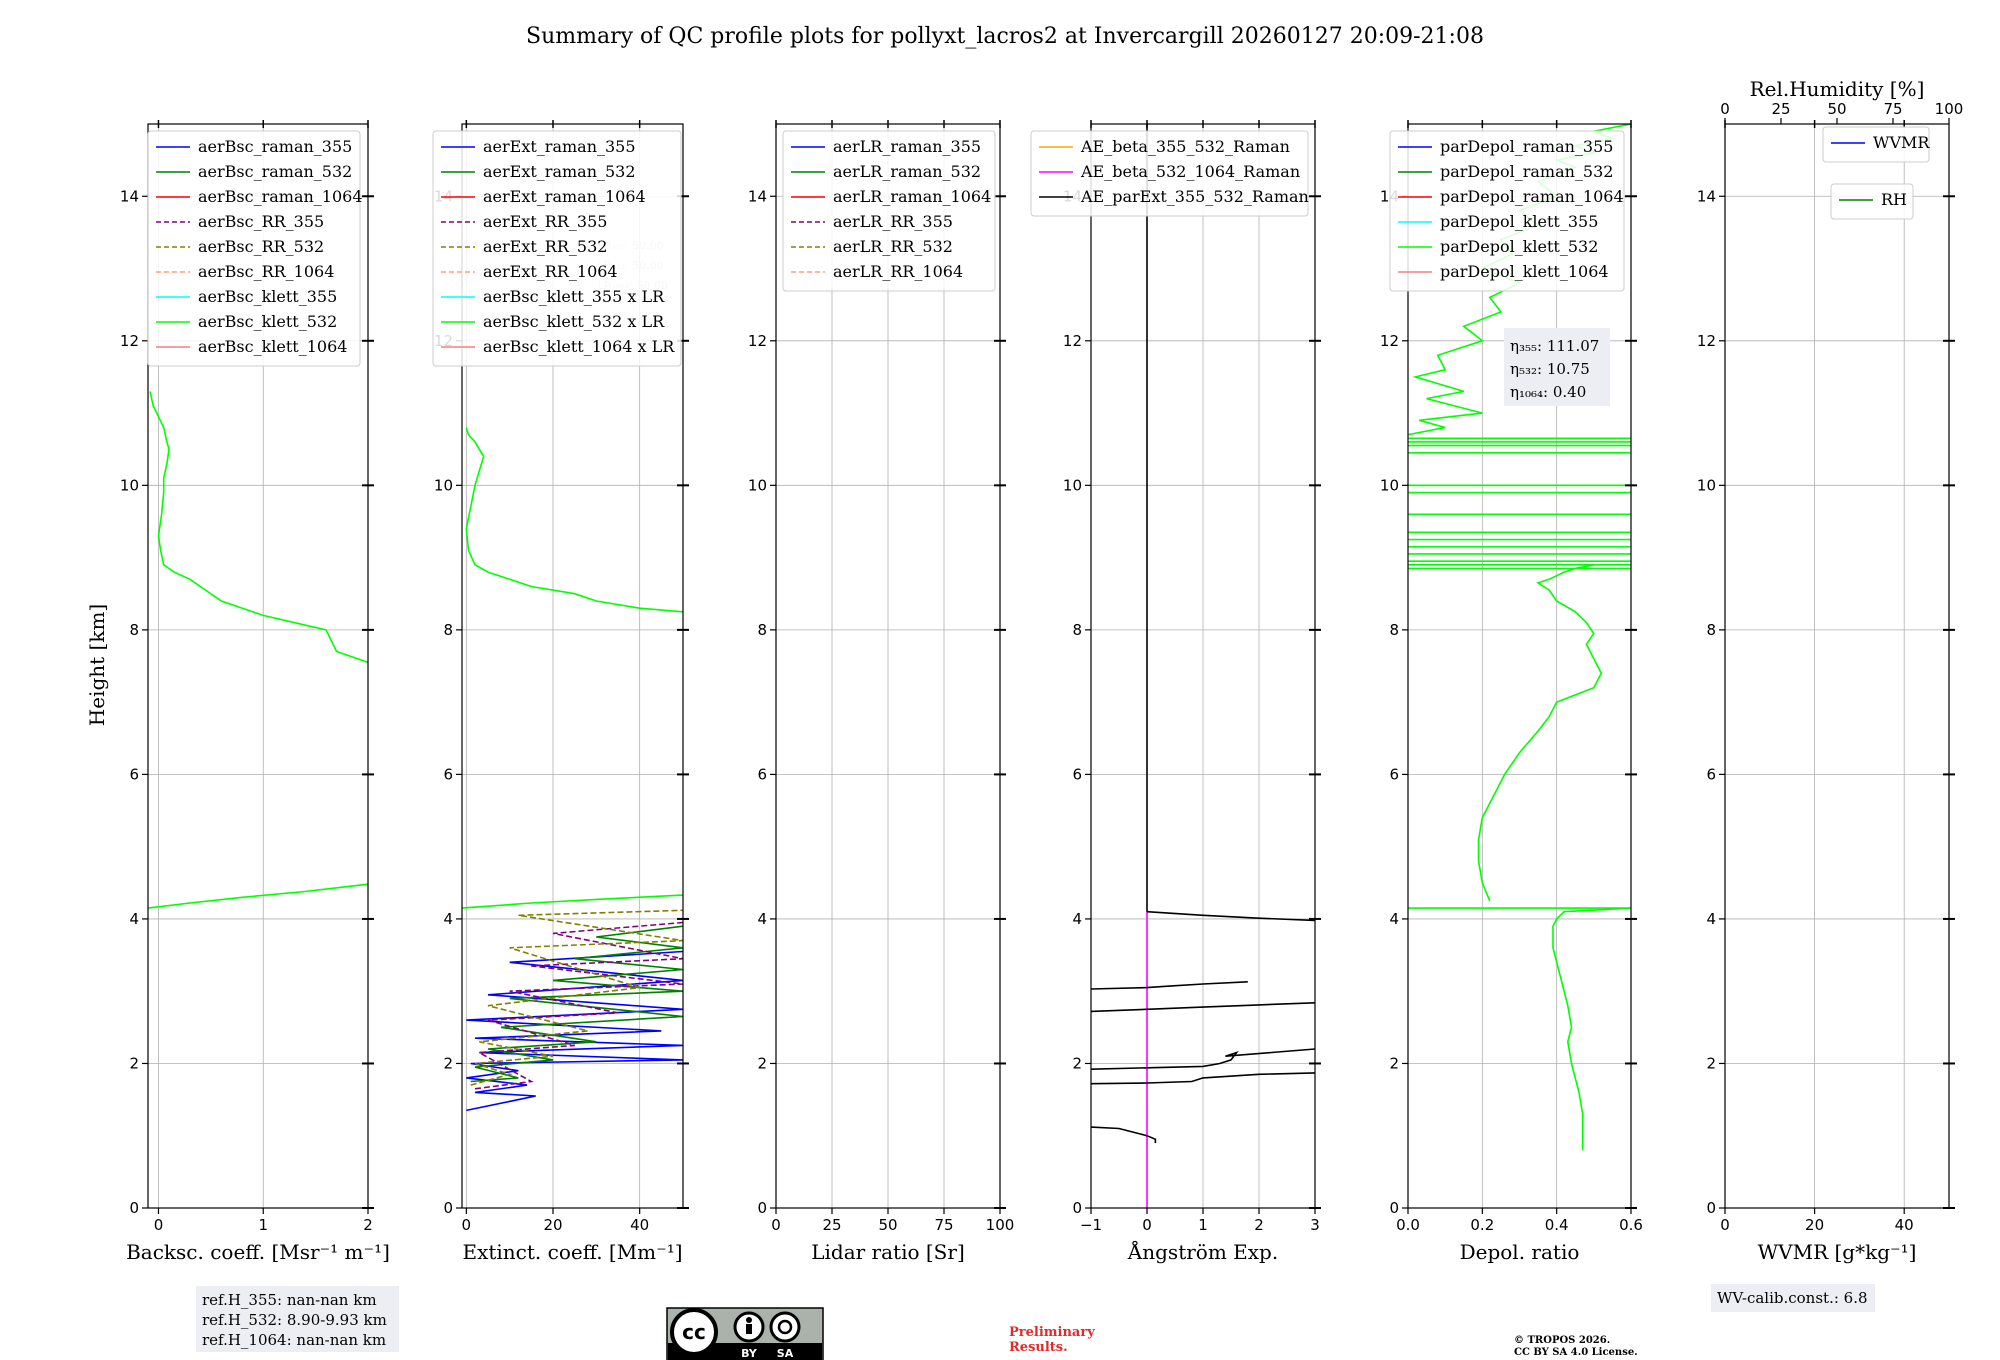  What do you see at coordinates (1194, 196) in the screenshot?
I see `legend-label: AE_parExt_355_532_Raman` at bounding box center [1194, 196].